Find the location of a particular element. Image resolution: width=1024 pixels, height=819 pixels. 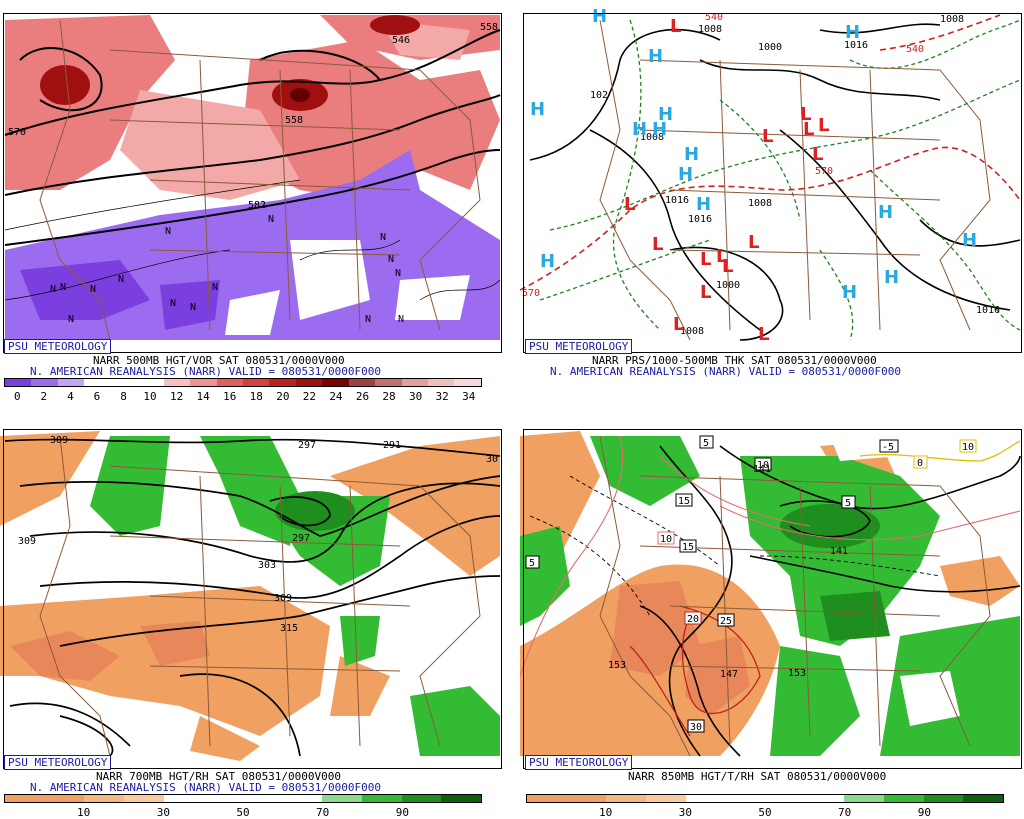

contour-label: 297 is located at coordinates (307, 445).